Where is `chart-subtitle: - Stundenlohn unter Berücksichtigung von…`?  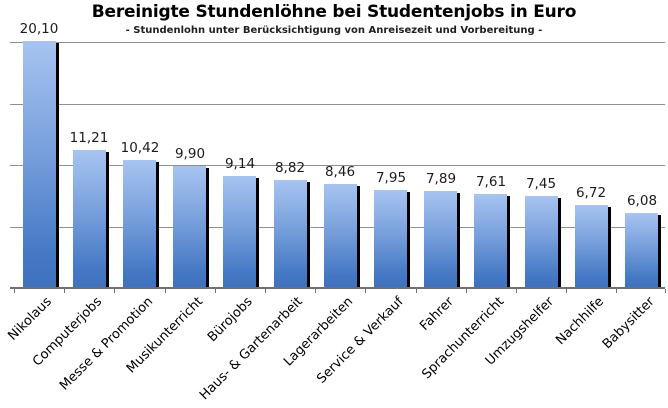 chart-subtitle: - Stundenlohn unter Berücksichtigung von… is located at coordinates (334, 30).